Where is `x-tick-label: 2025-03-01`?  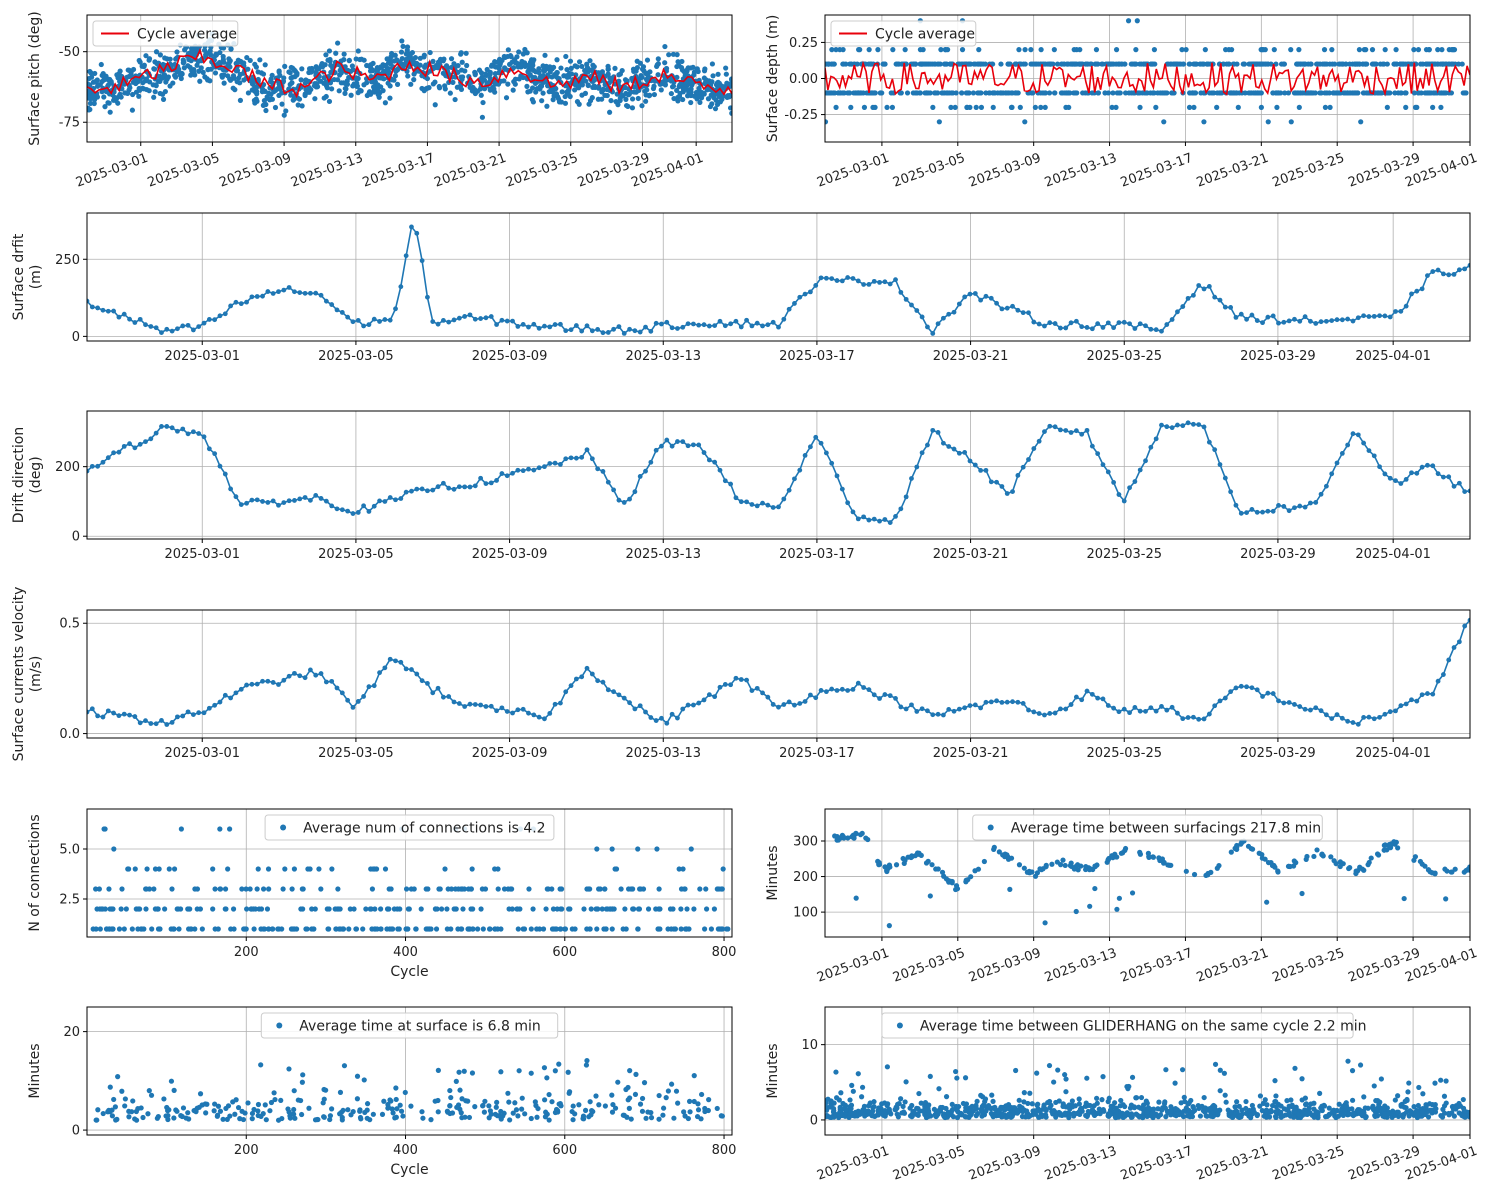 x-tick-label: 2025-03-01 is located at coordinates (202, 356).